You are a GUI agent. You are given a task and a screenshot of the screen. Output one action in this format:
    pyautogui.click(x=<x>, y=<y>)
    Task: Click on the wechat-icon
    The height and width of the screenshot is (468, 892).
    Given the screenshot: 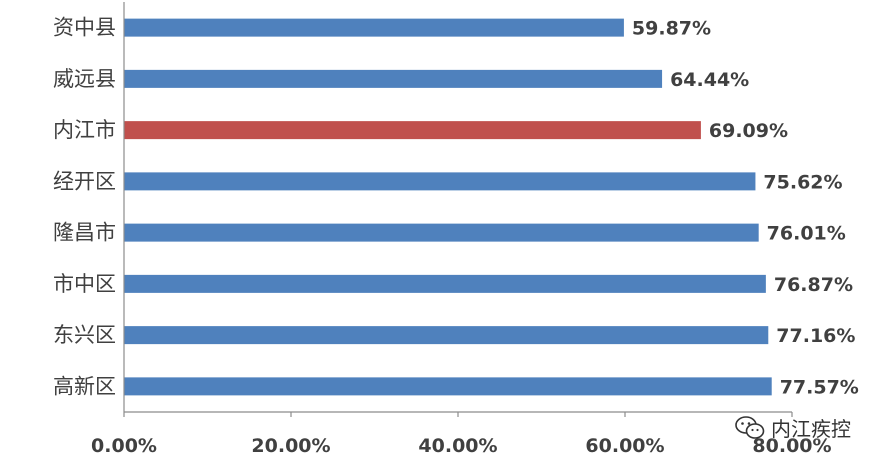 What is the action you would take?
    pyautogui.click(x=750, y=427)
    